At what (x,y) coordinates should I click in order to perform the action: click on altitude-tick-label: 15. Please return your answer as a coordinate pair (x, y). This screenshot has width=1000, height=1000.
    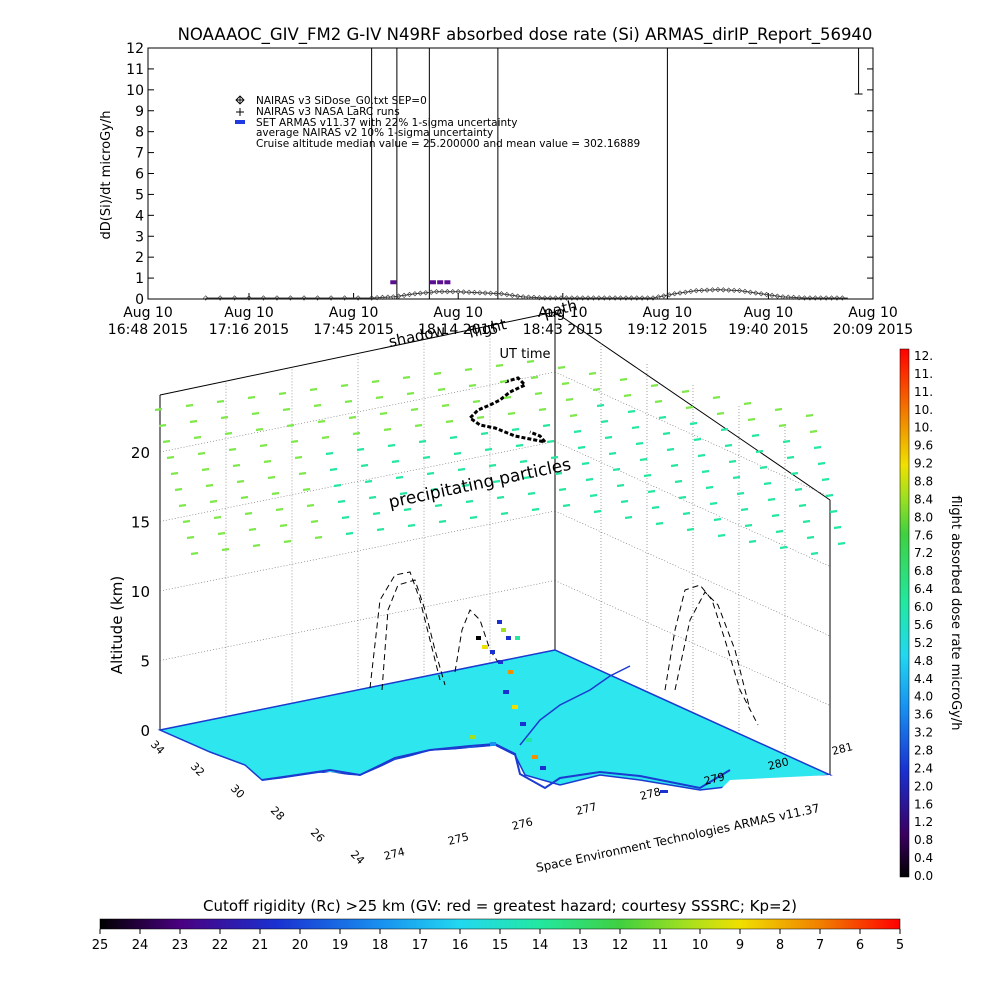
    Looking at the image, I should click on (140, 523).